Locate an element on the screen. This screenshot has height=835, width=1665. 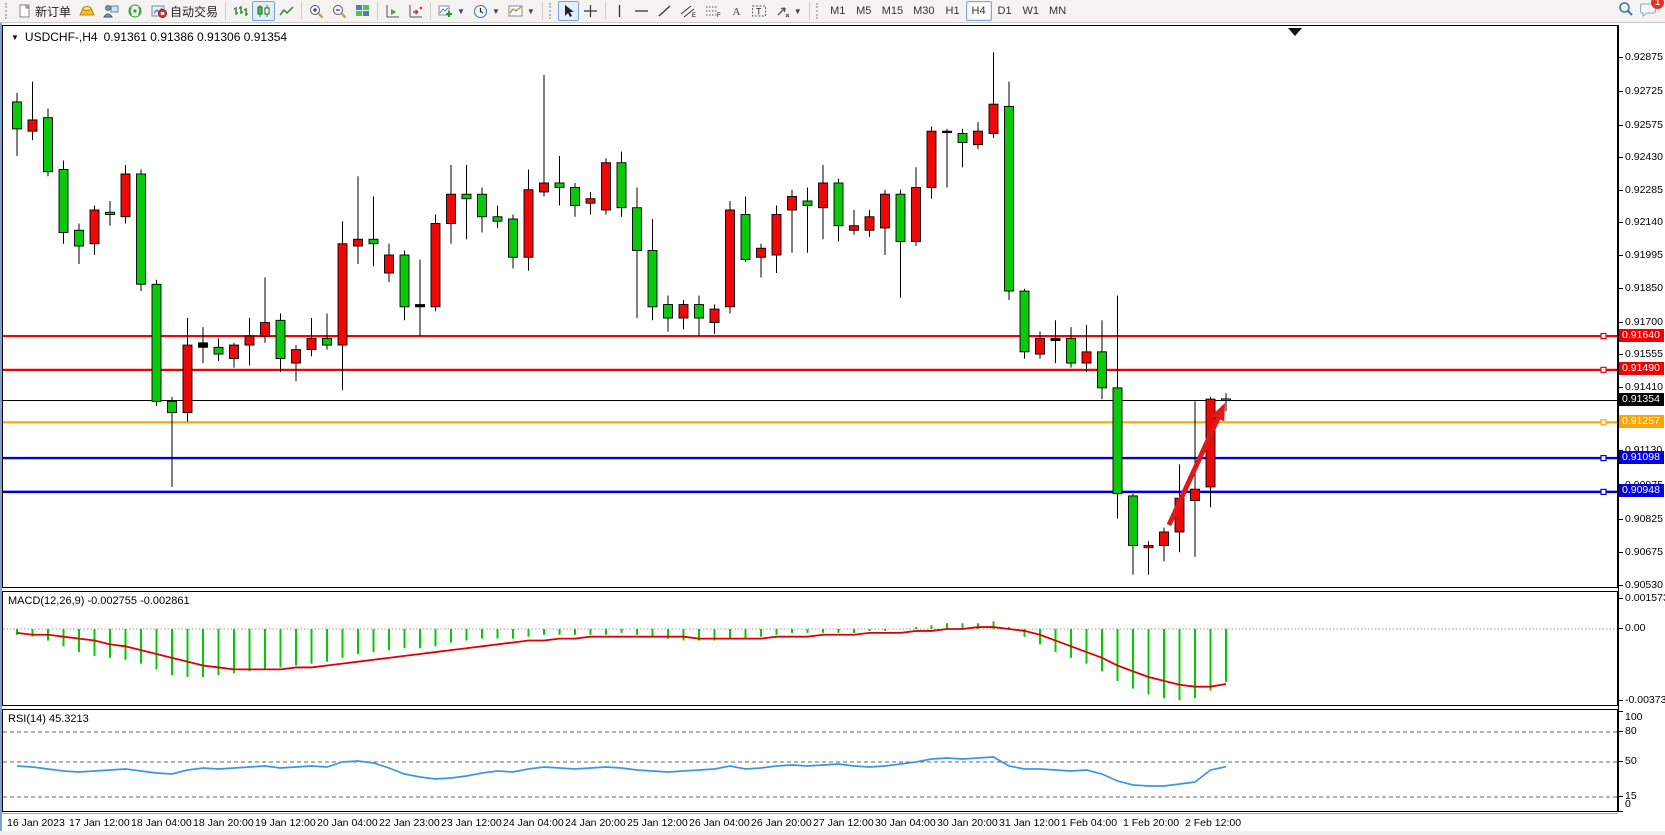
gold-ingot-button is located at coordinates (87, 11).